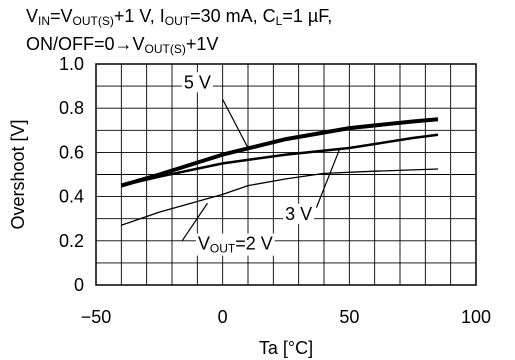 This screenshot has width=515, height=360. I want to click on y-tick-label: 1.0, so click(71, 64).